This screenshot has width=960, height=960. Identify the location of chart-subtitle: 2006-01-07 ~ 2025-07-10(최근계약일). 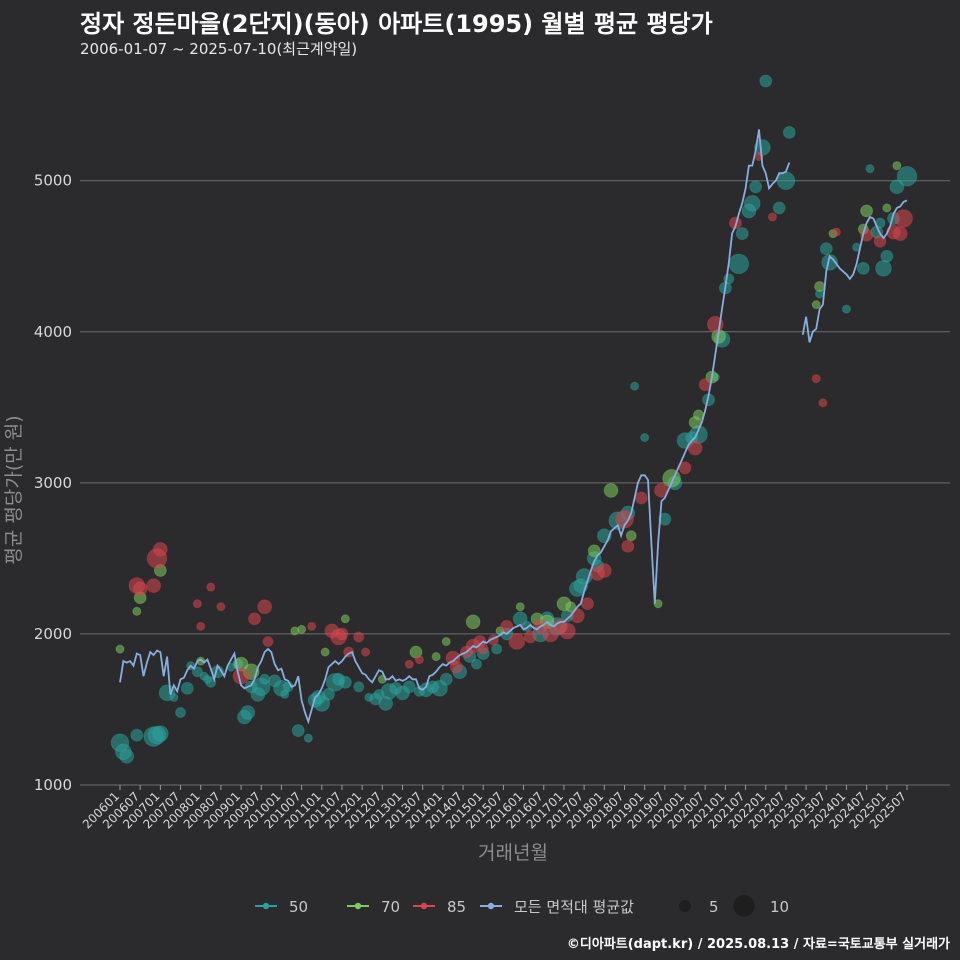
(219, 49).